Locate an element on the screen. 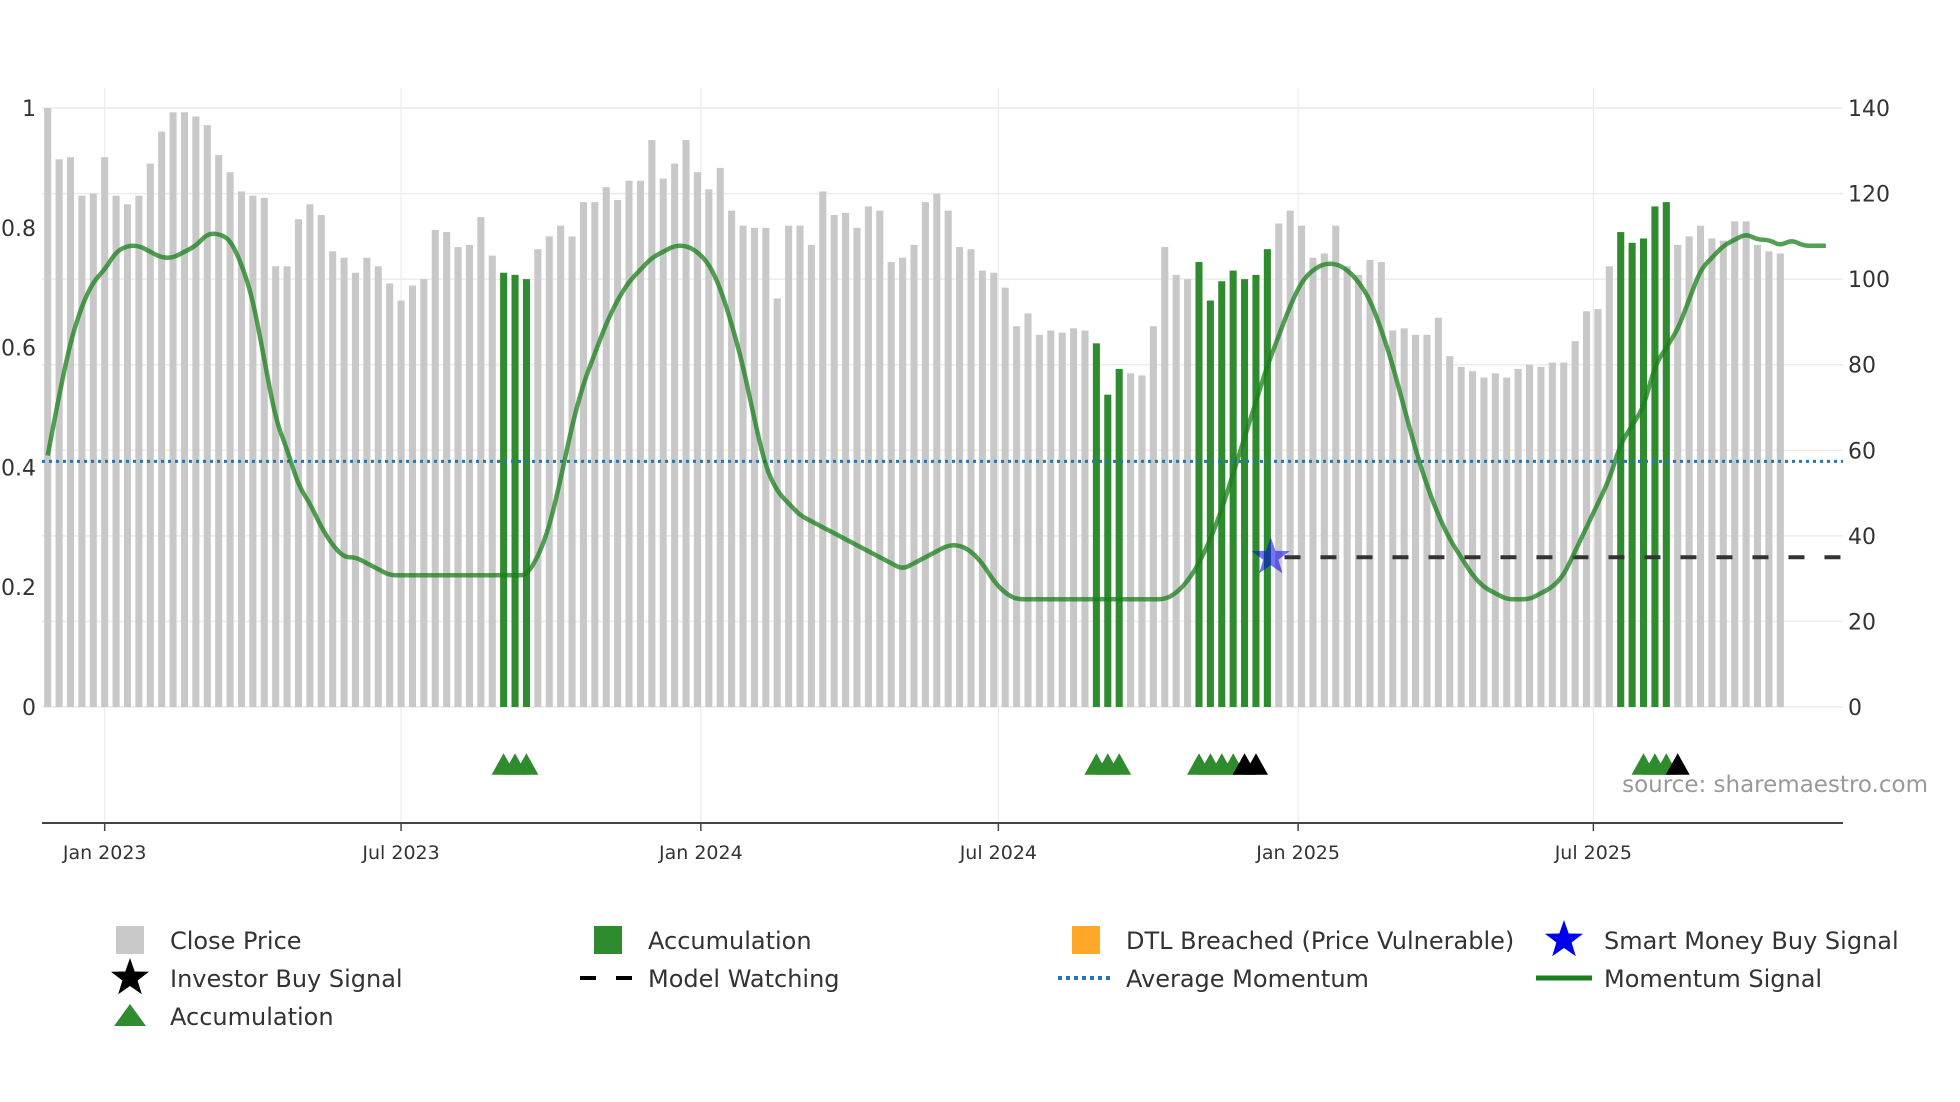 Image resolution: width=1960 pixels, height=1102 pixels. legend-item: Momentum Signal is located at coordinates (1679, 979).